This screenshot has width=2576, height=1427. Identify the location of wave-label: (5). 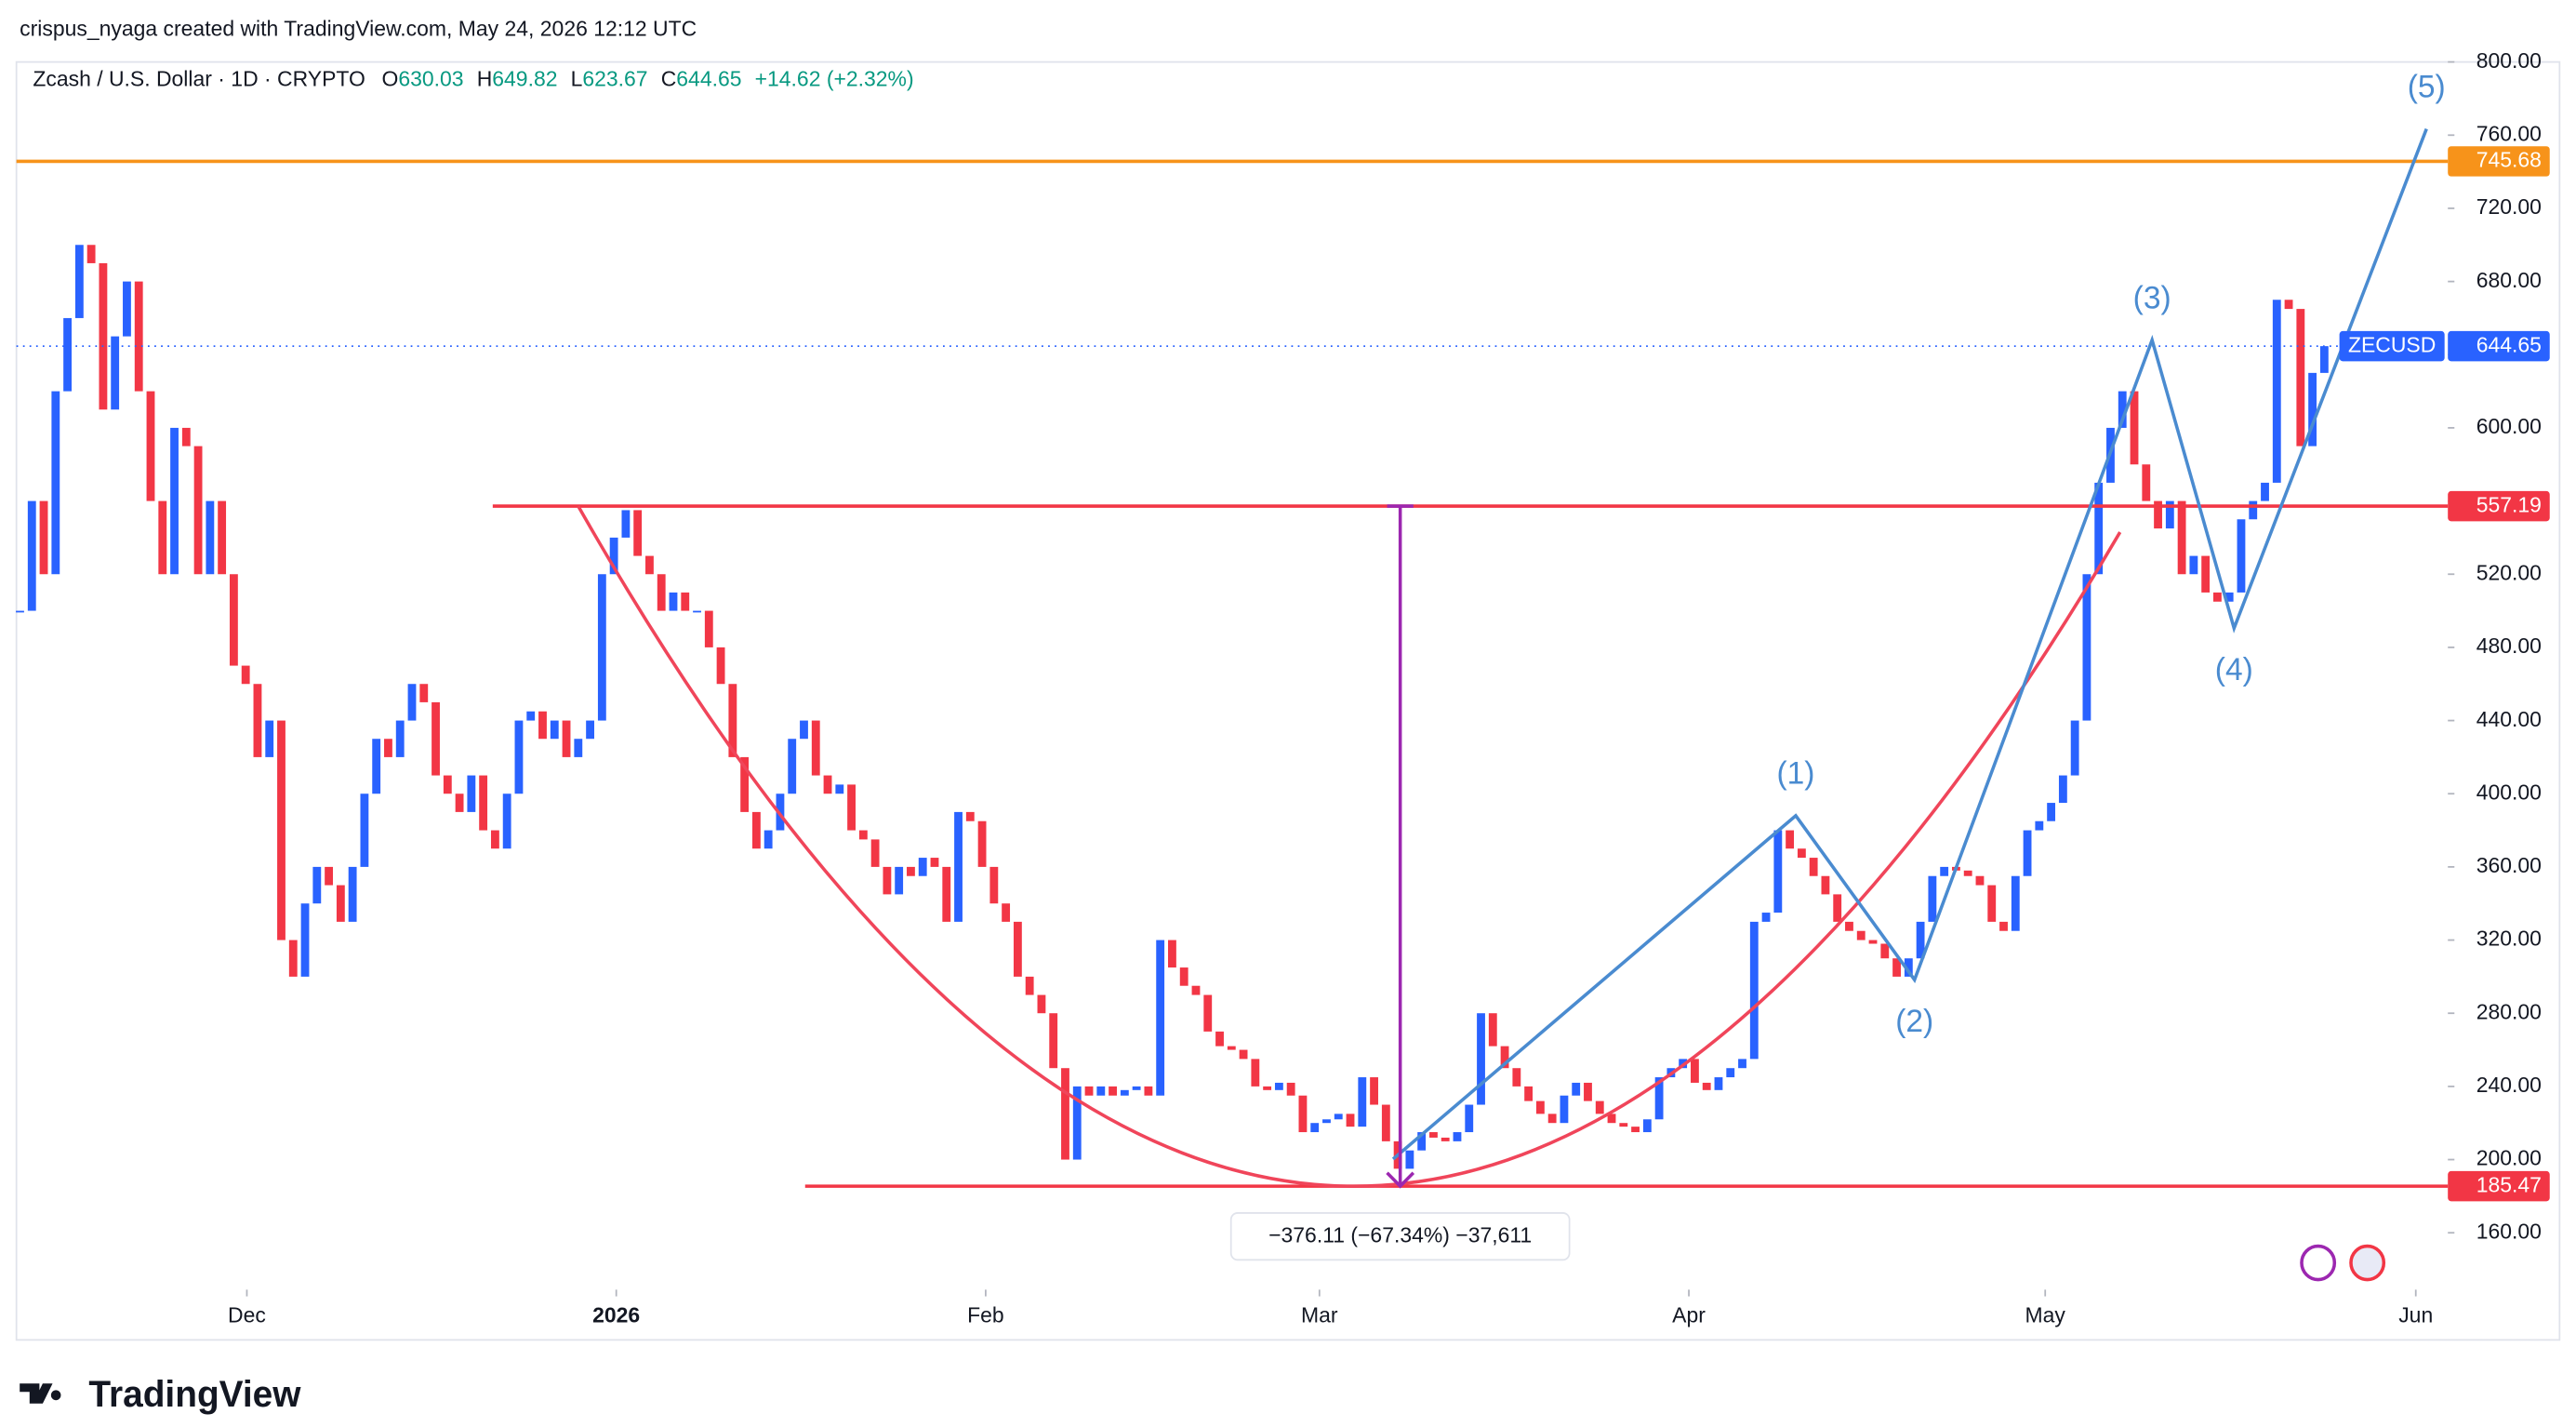
(2427, 86).